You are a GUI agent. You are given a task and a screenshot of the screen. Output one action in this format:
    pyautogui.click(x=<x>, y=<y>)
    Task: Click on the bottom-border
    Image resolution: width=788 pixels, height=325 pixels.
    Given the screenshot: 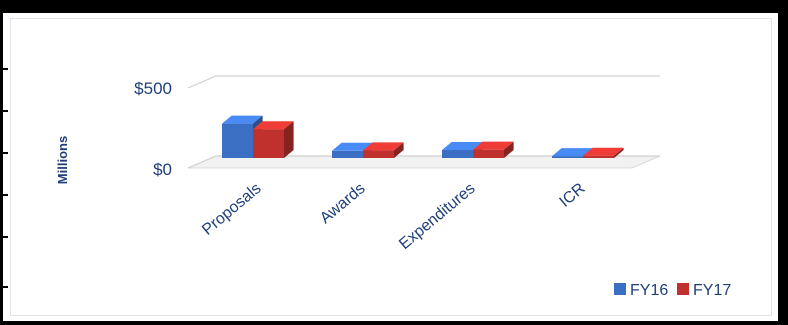 What is the action you would take?
    pyautogui.click(x=394, y=323)
    